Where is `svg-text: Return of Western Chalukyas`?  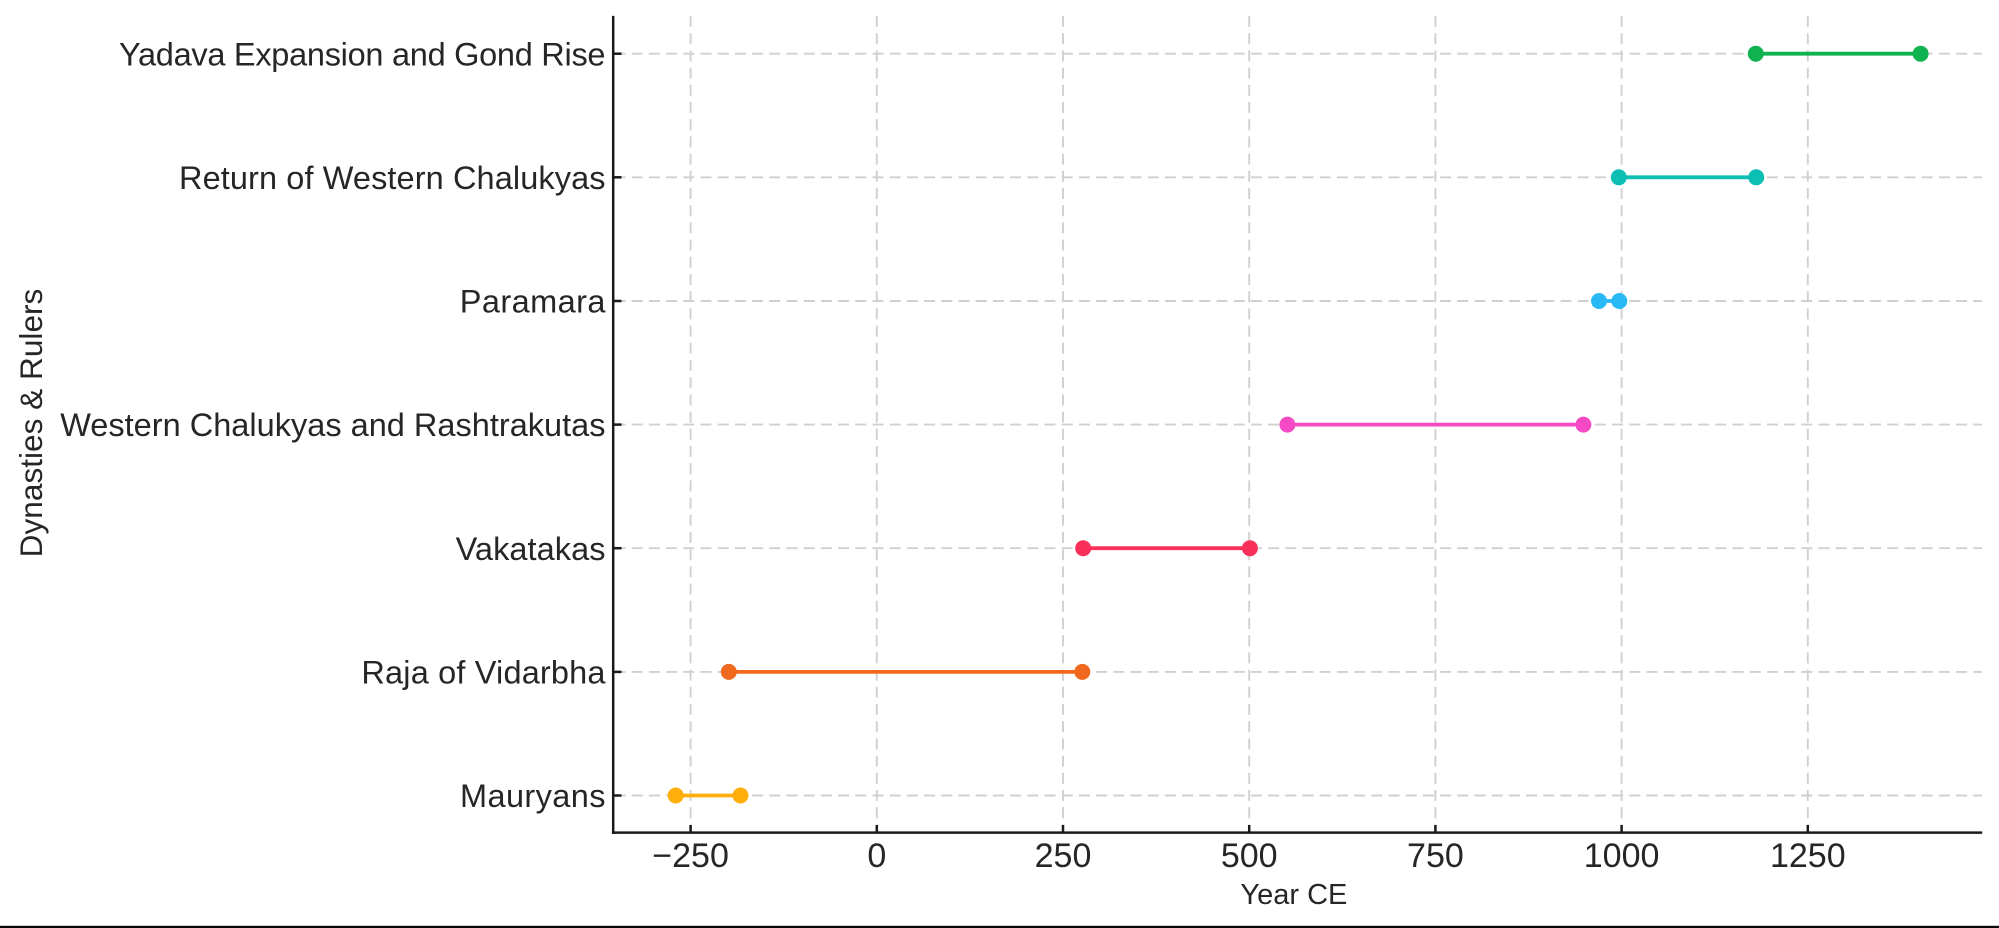 svg-text: Return of Western Chalukyas is located at coordinates (392, 178).